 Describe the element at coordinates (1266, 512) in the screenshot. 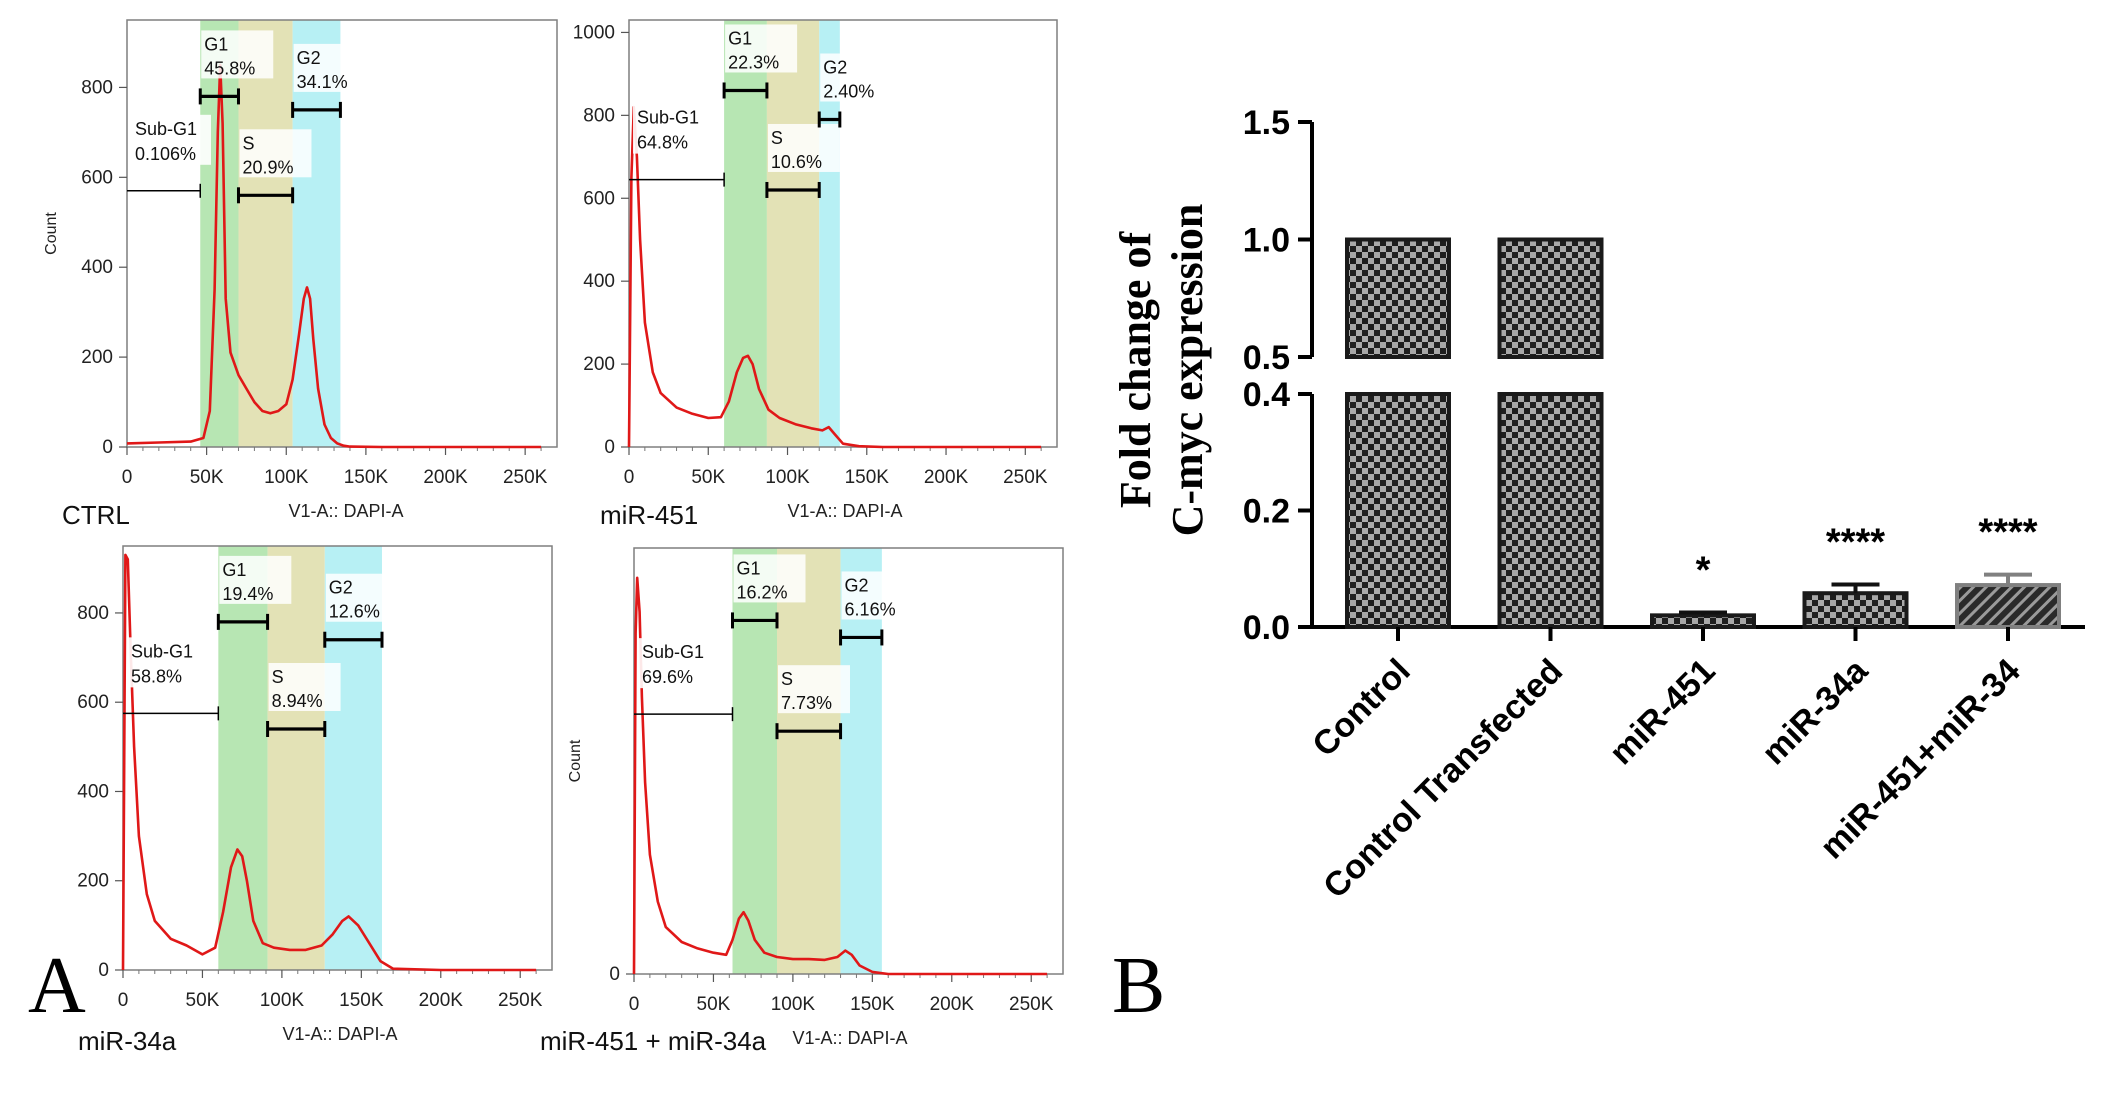

I see `y-tick-label: 0.2` at that location.